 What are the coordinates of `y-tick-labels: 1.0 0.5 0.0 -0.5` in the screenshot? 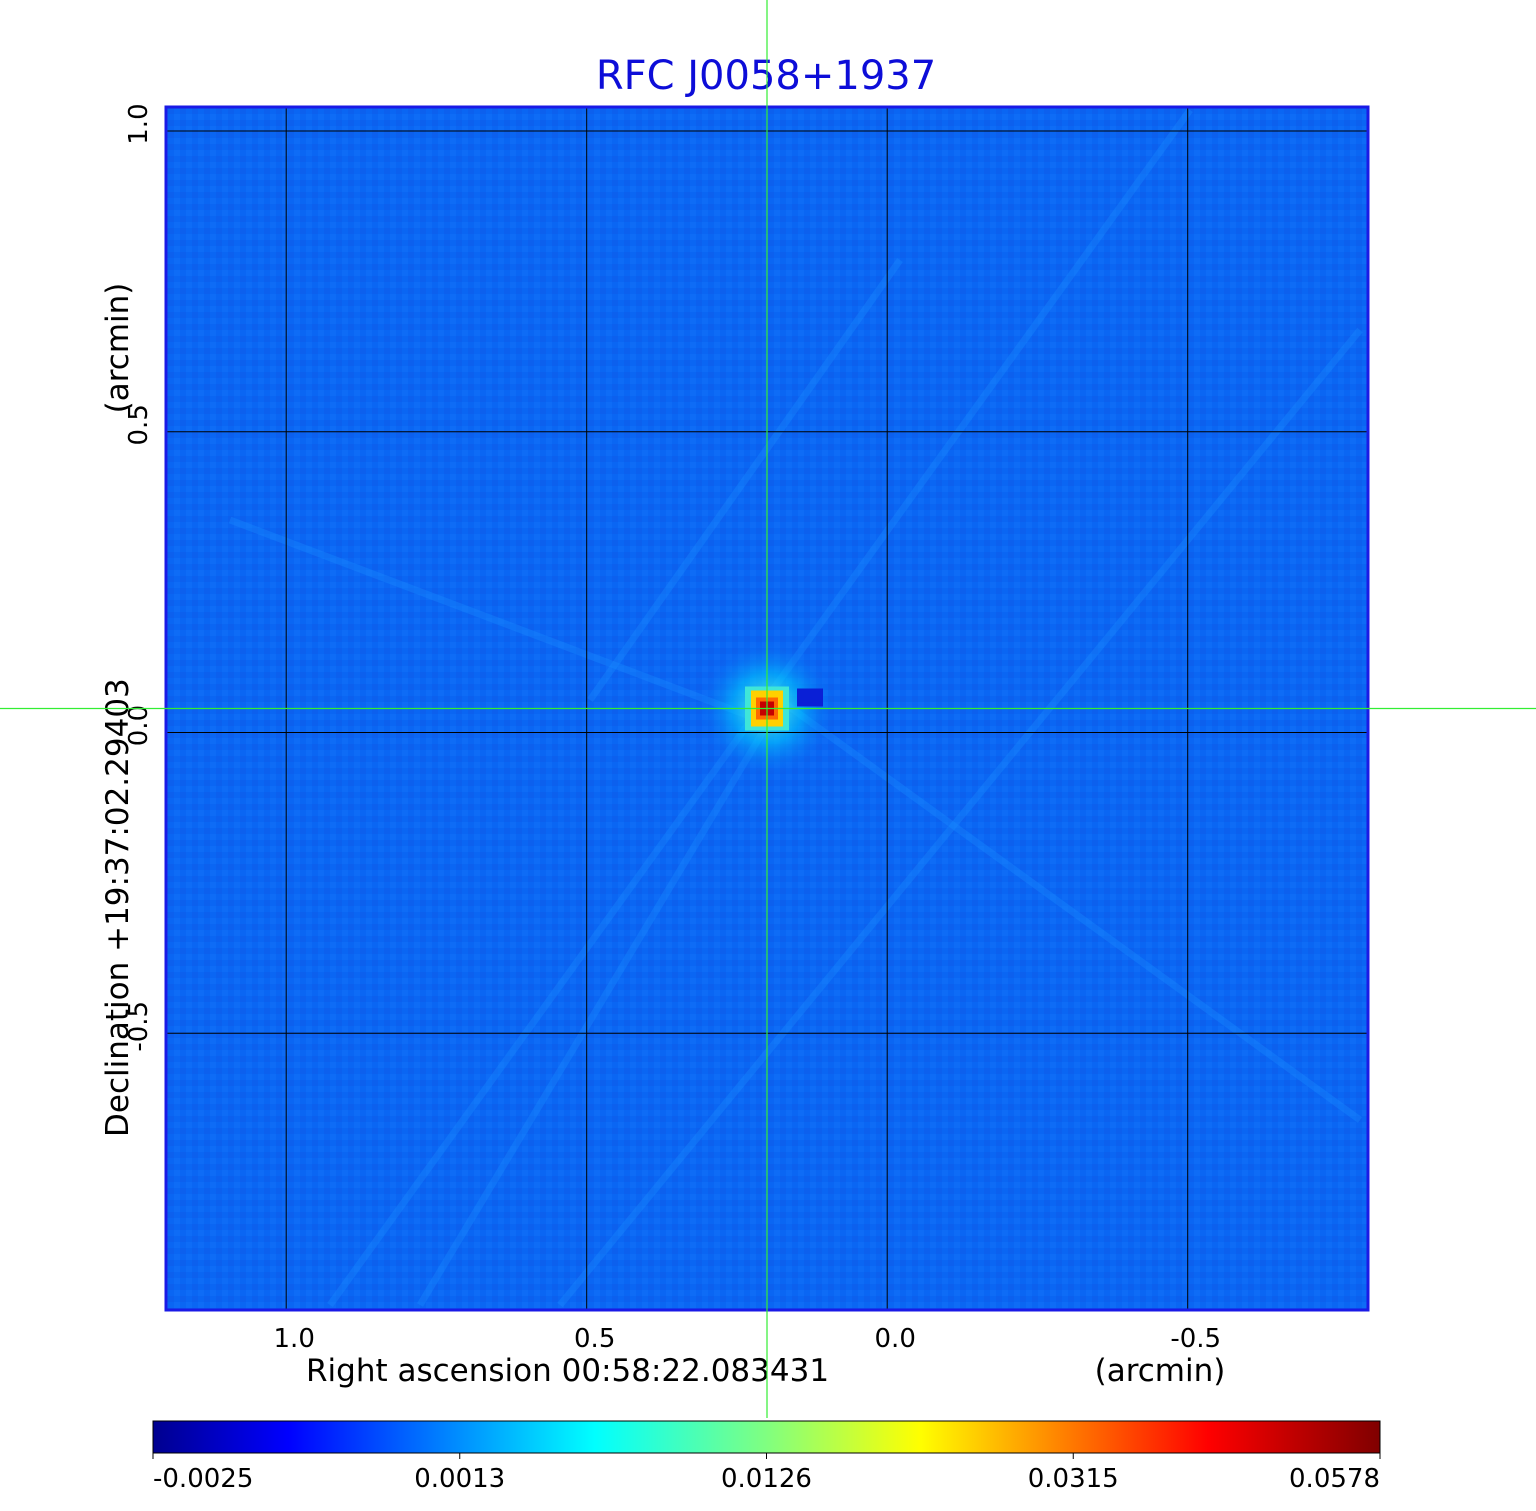 It's located at (139, 577).